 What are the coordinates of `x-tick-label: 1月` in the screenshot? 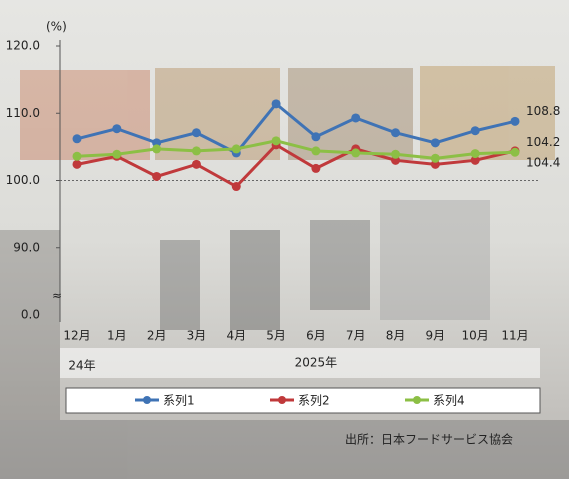 It's located at (117, 336).